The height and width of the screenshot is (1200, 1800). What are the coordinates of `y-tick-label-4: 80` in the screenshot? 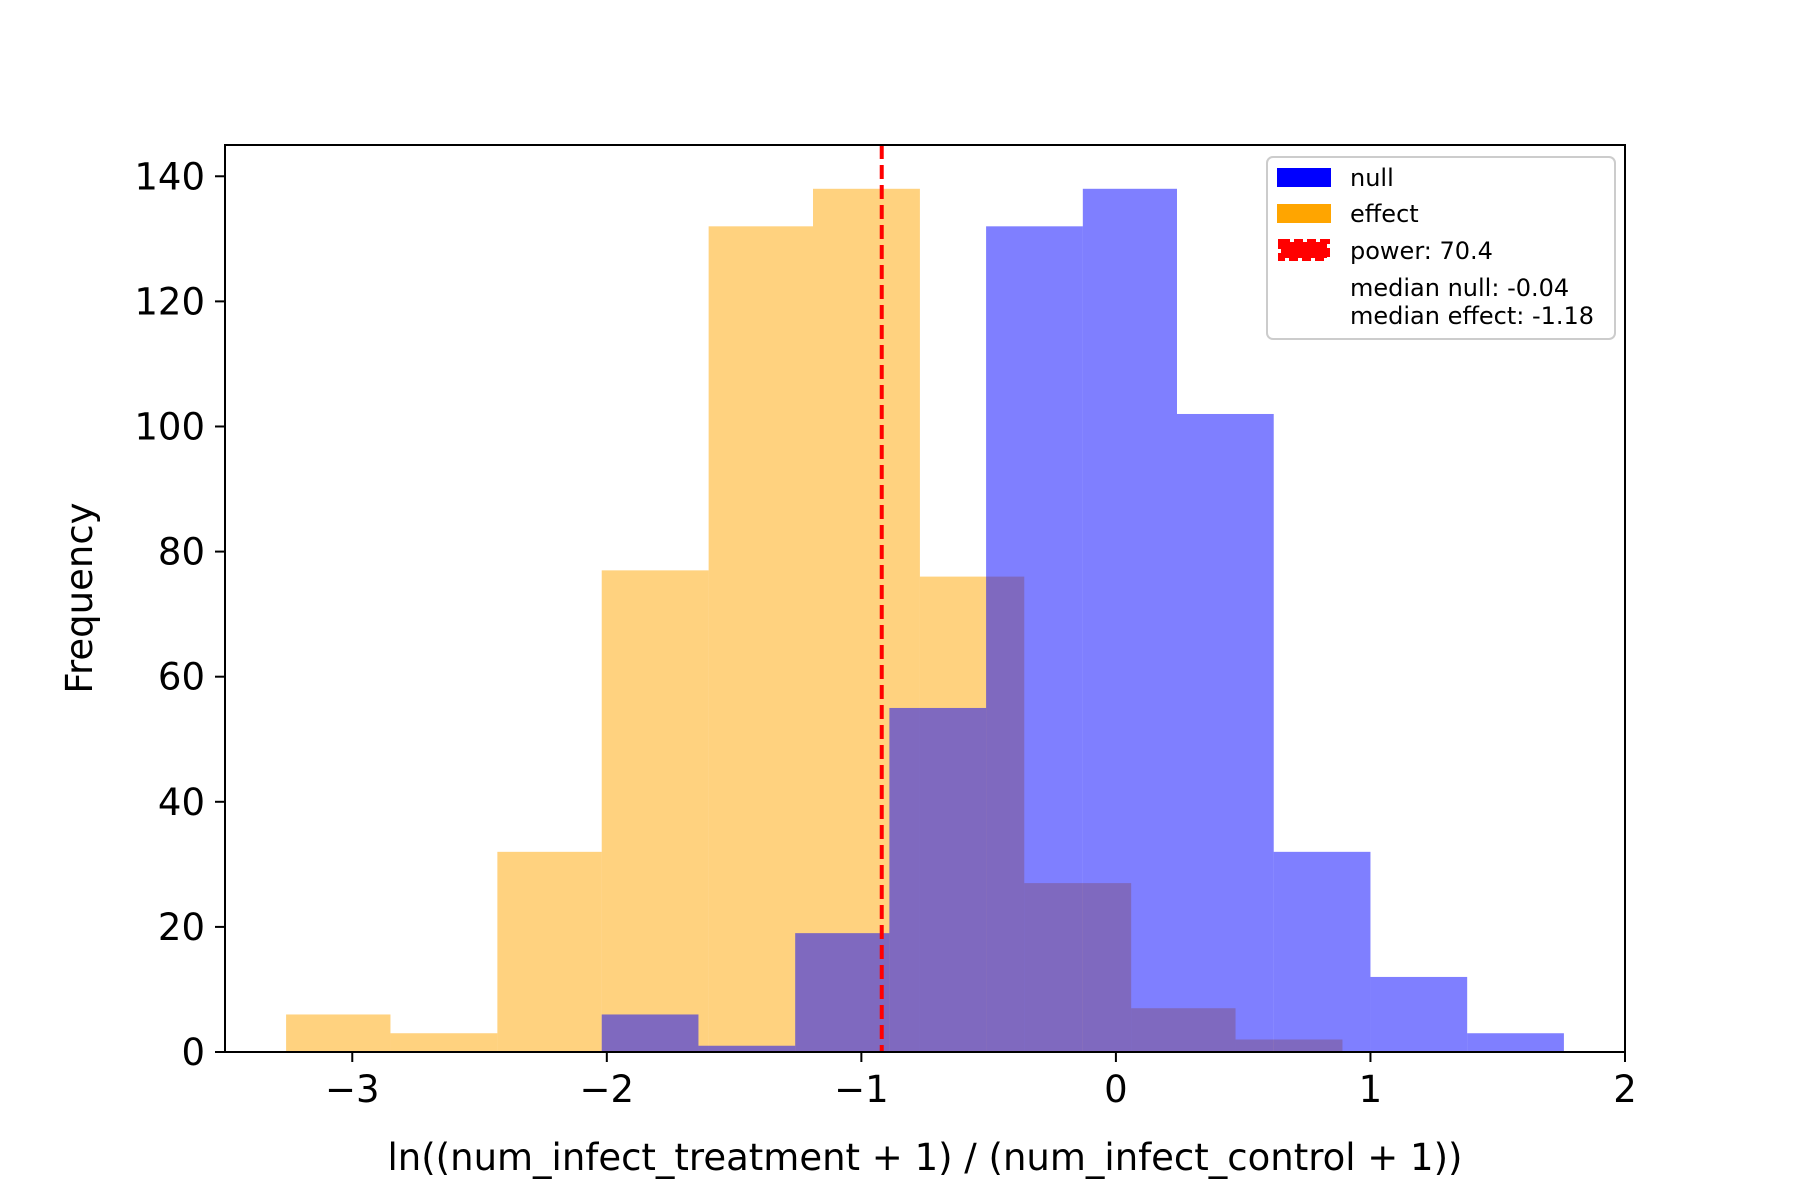 It's located at (181, 552).